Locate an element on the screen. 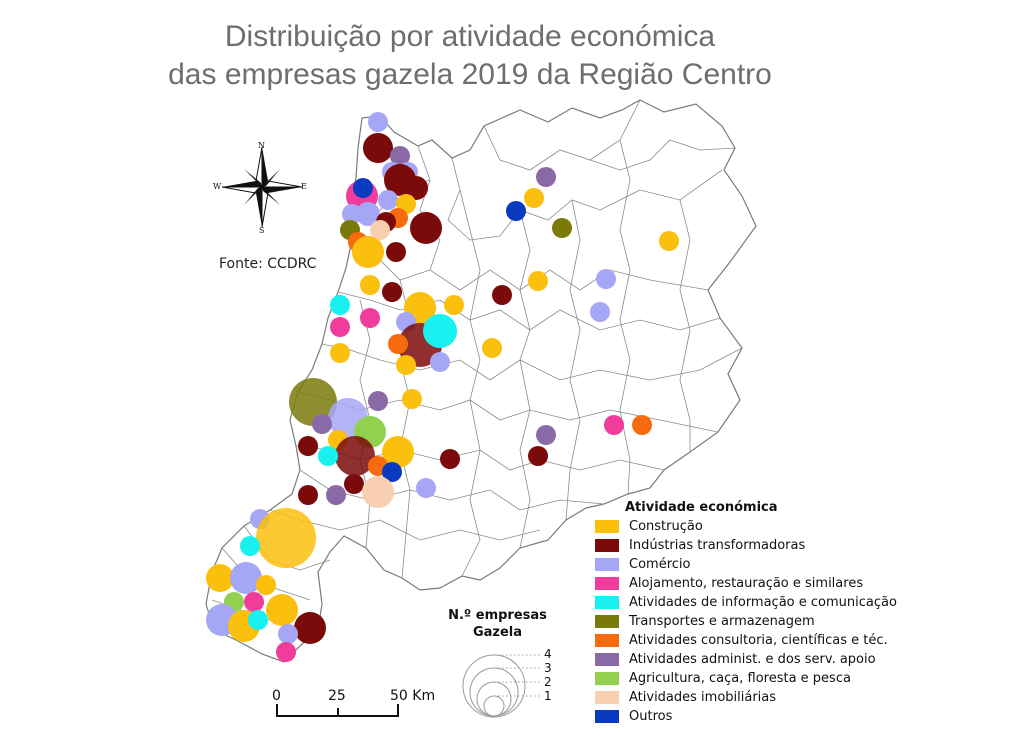 Image resolution: width=1024 pixels, height=746 pixels. legend-item: Atividades de informação e comunicação is located at coordinates (760, 602).